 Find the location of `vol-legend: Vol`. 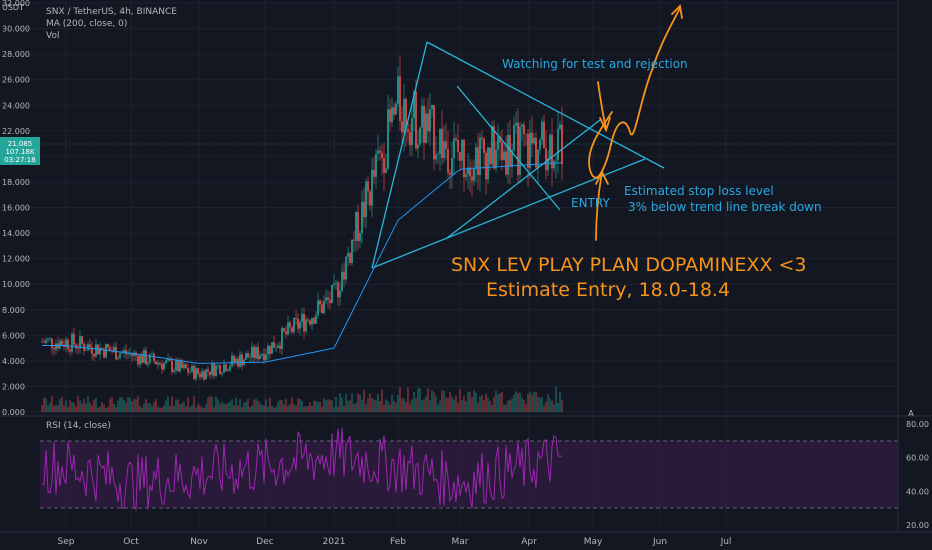

vol-legend: Vol is located at coordinates (53, 36).